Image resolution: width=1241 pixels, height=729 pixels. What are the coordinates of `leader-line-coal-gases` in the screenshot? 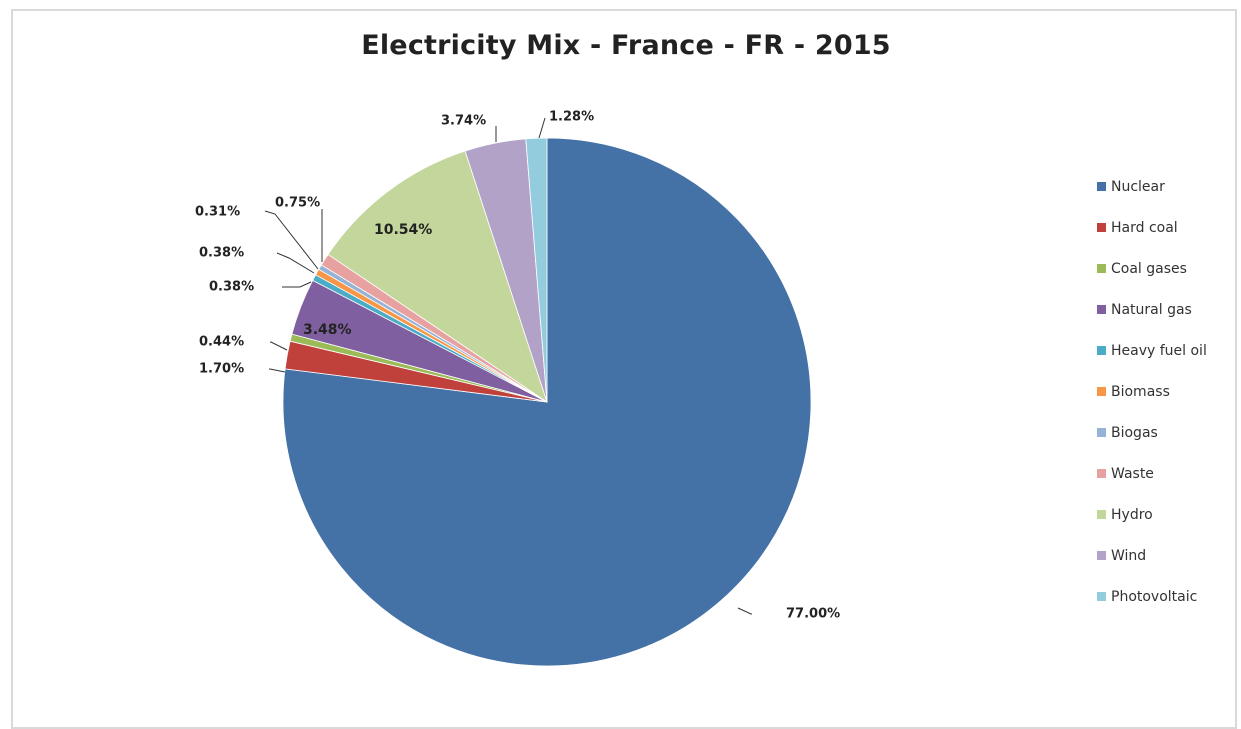 It's located at (279, 346).